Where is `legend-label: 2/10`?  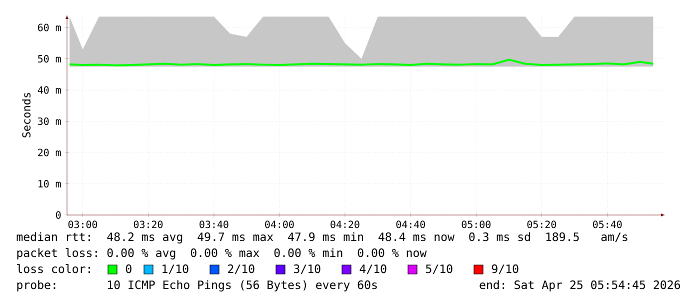
legend-label: 2/10 is located at coordinates (241, 269).